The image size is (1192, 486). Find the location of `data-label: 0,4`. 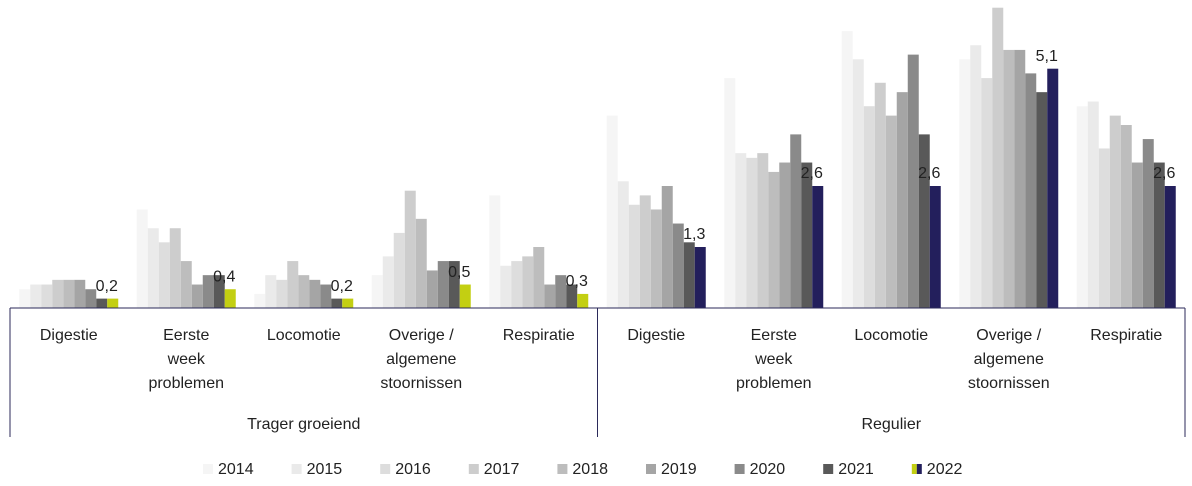

data-label: 0,4 is located at coordinates (224, 276).